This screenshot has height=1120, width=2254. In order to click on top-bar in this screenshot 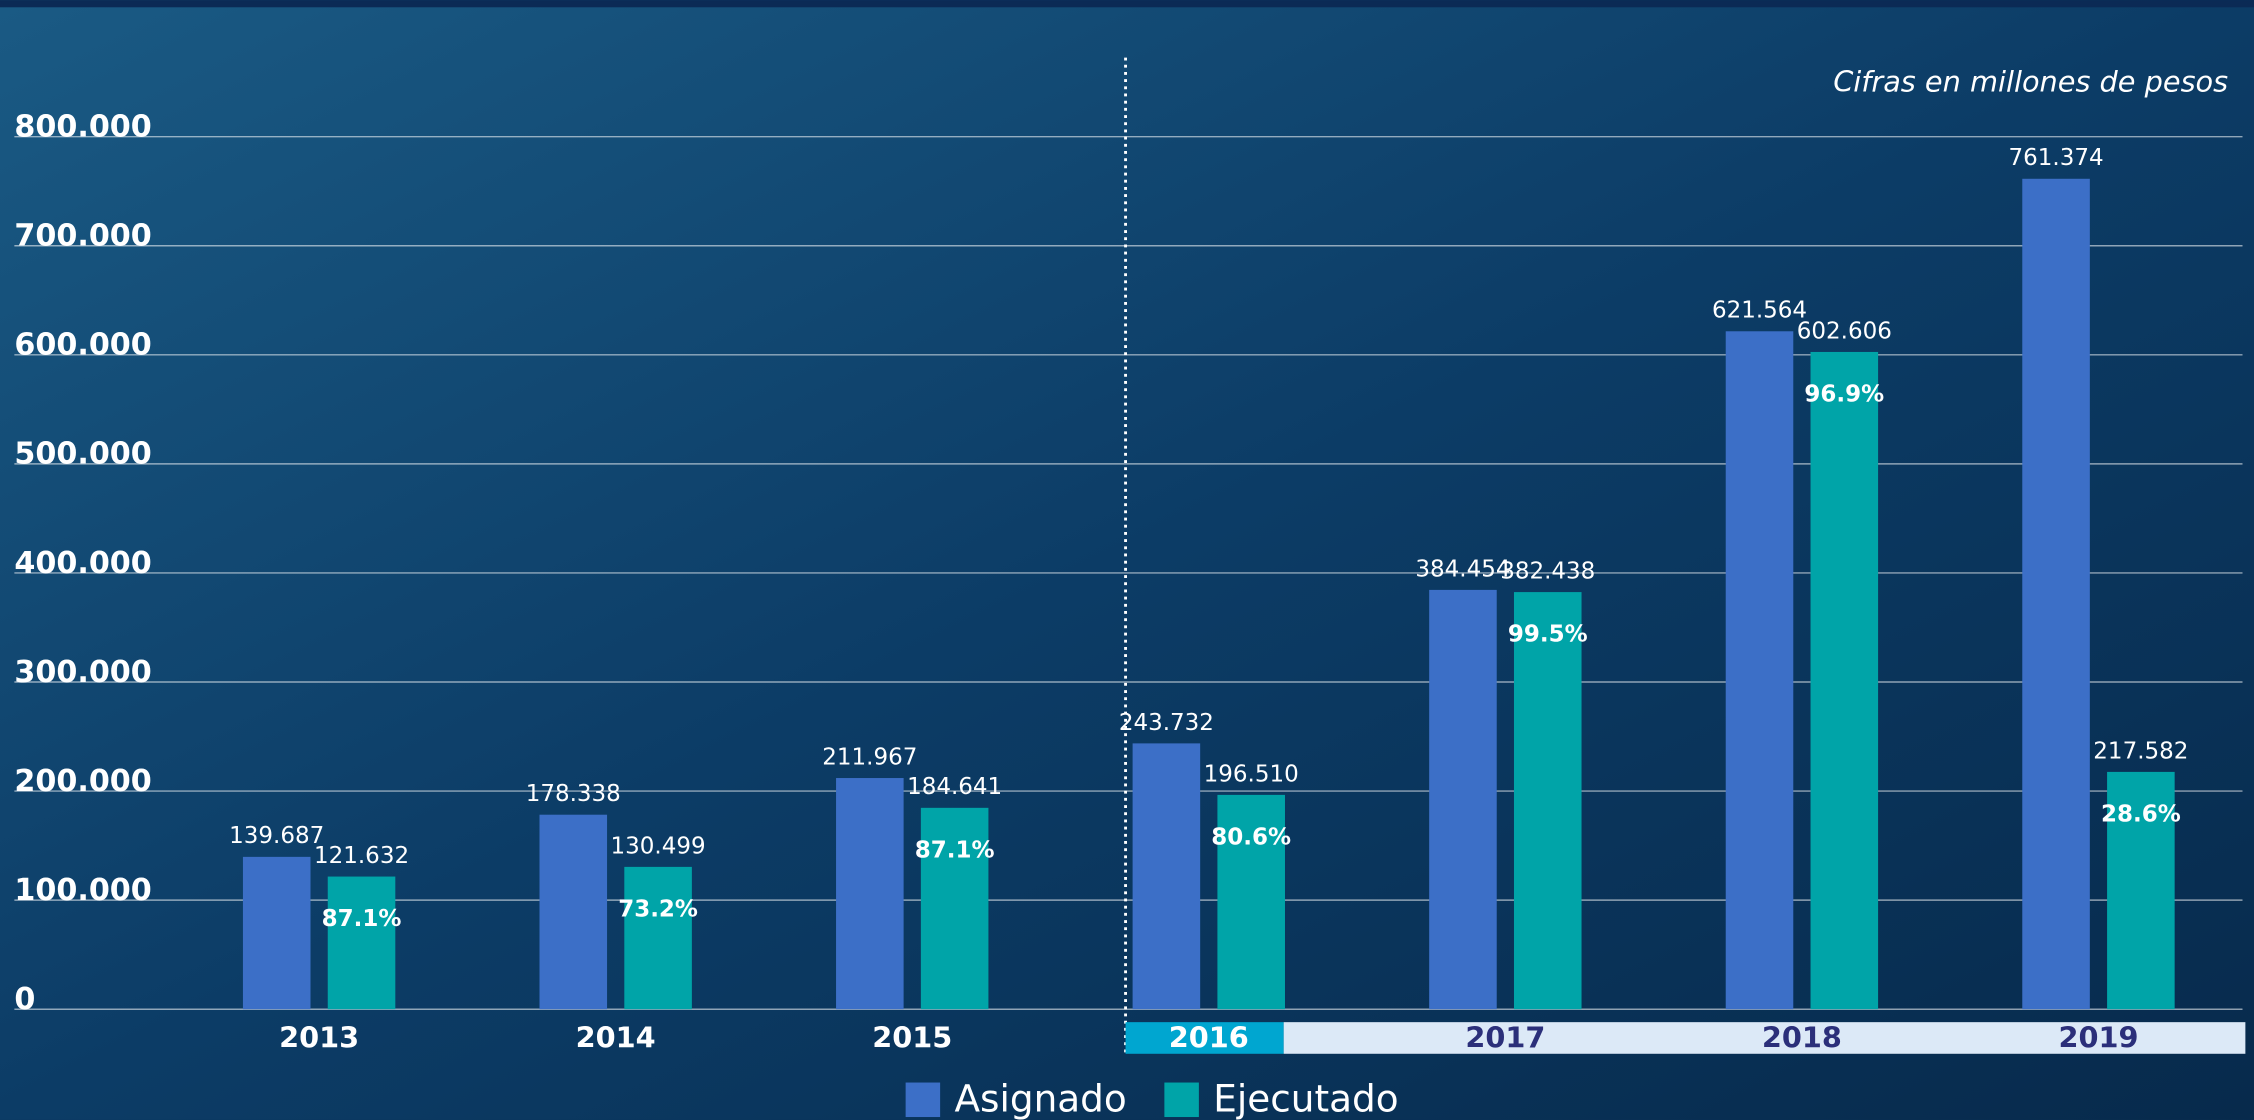, I will do `click(1127, 4)`.